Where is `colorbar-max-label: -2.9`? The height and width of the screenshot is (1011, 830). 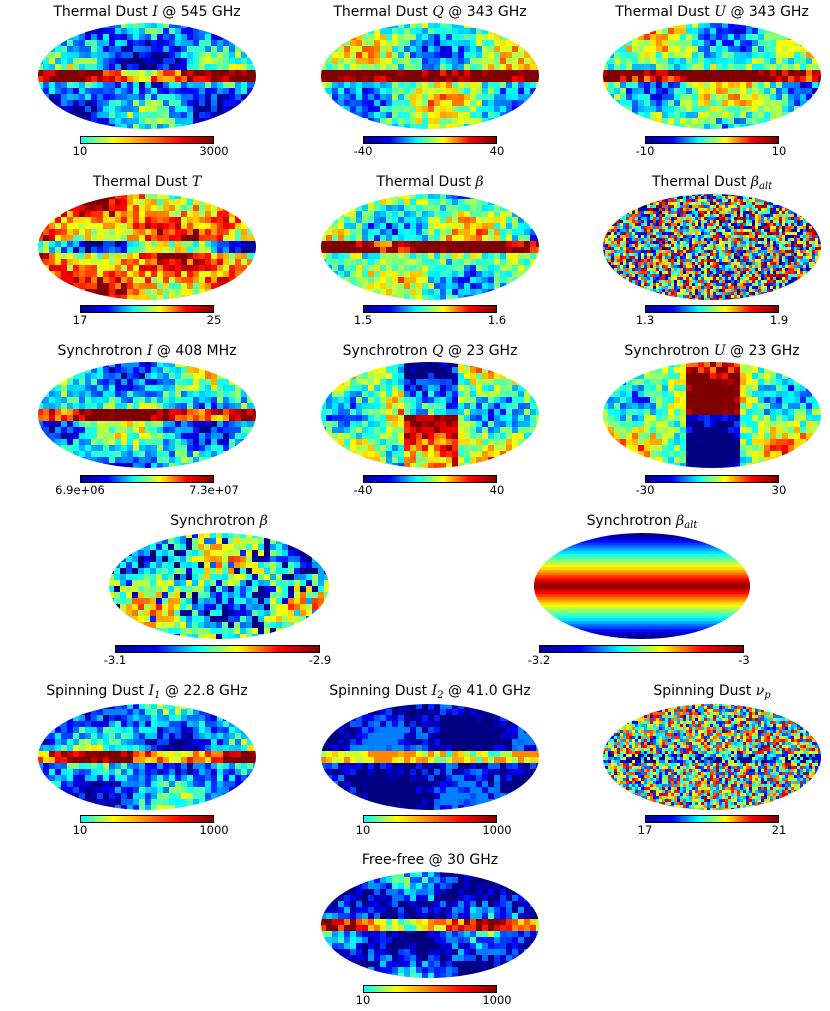
colorbar-max-label: -2.9 is located at coordinates (320, 660).